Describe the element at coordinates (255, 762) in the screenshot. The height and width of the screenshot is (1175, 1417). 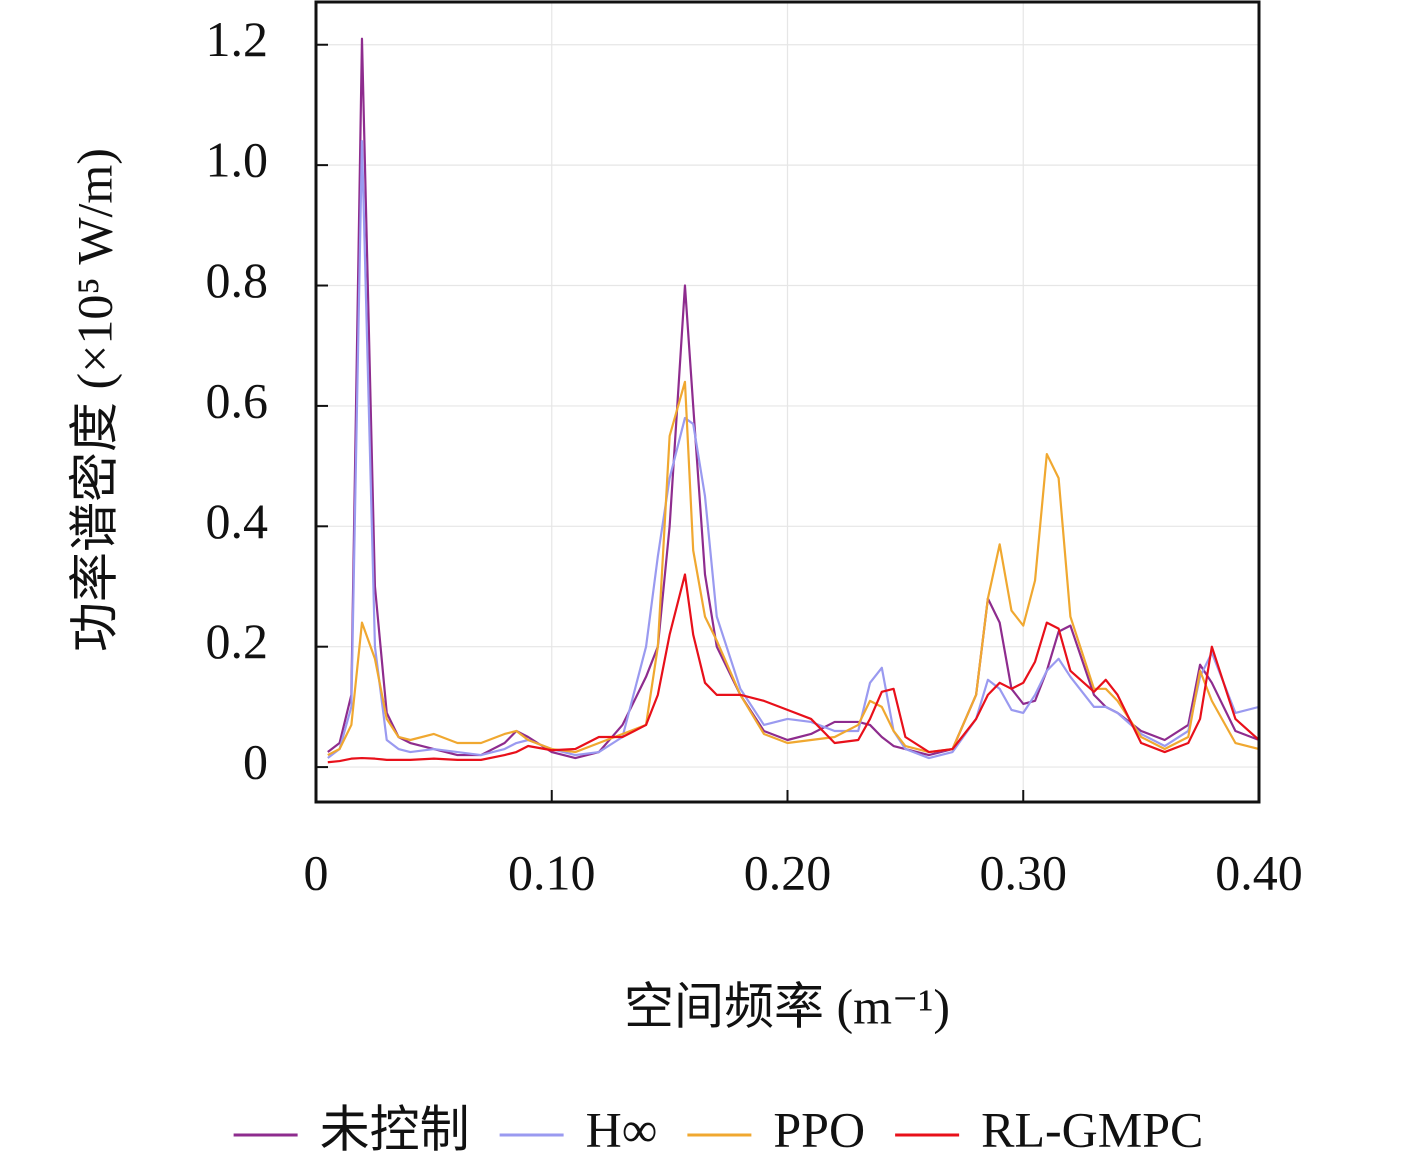
I see `y-tick-label: 0` at that location.